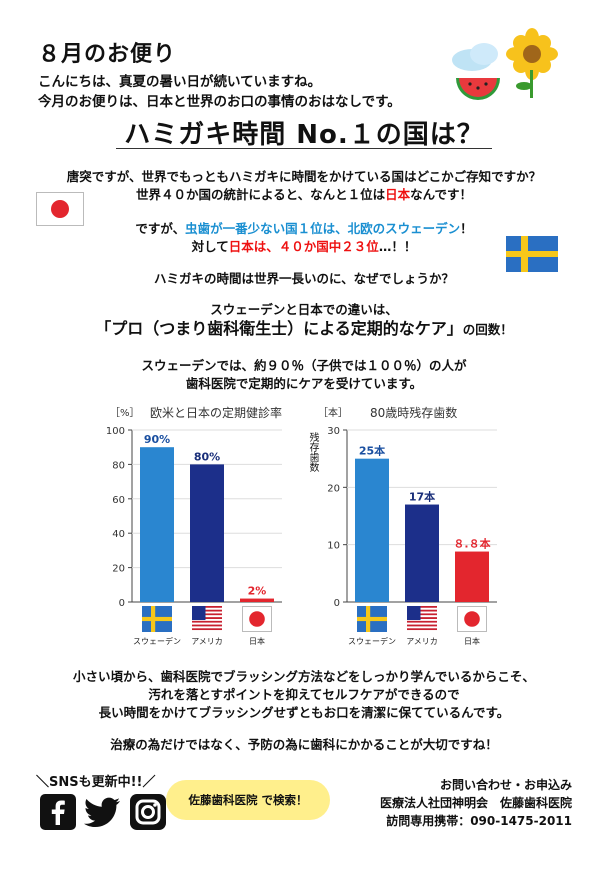 The image size is (608, 870). What do you see at coordinates (304, 328) in the screenshot?
I see `intro-line-7: 「プロ（つまり歯科衛生士）による定期的なケア」の回数！` at bounding box center [304, 328].